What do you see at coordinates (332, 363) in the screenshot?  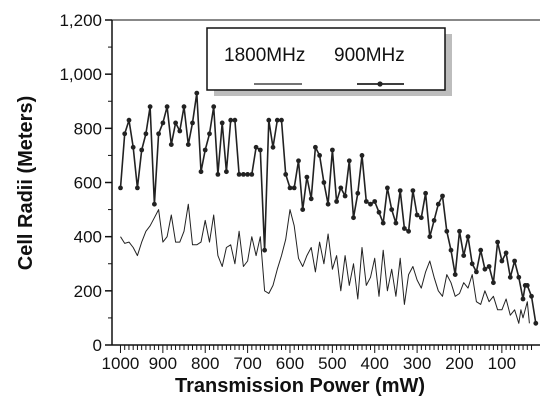 I see `x-tick-label: 500` at bounding box center [332, 363].